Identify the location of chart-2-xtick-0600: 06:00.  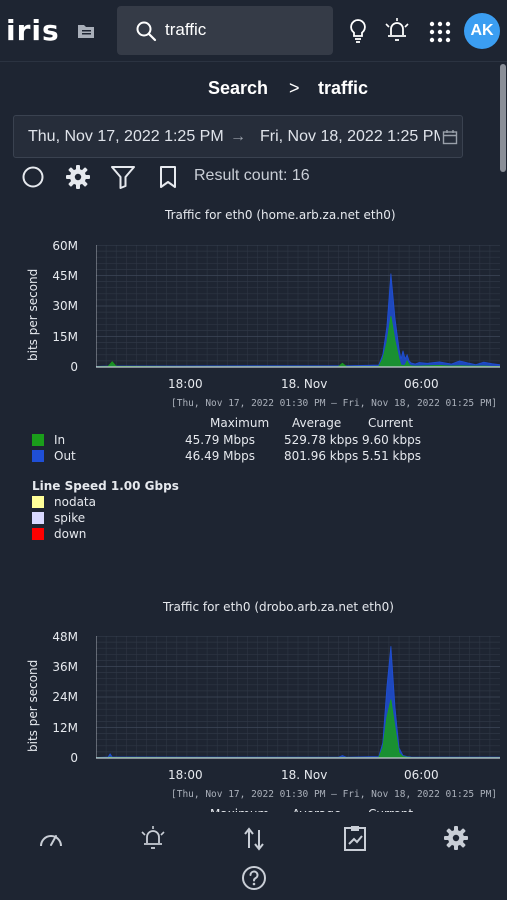
(421, 775).